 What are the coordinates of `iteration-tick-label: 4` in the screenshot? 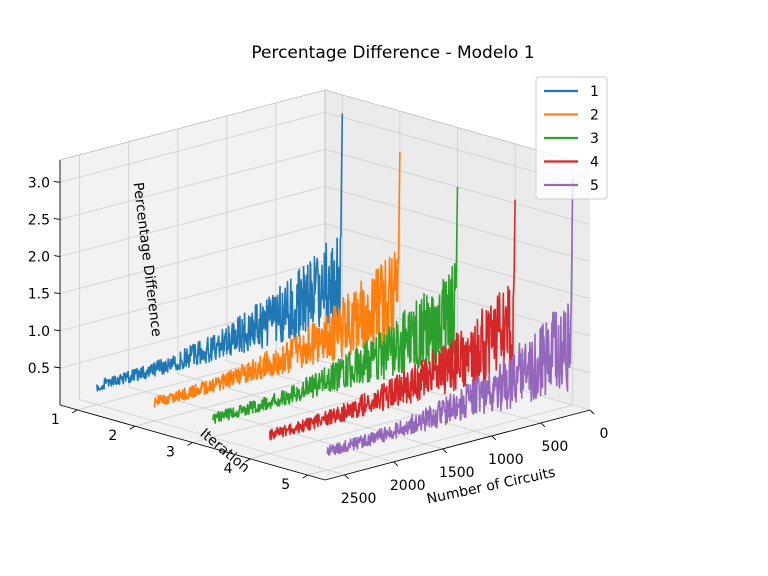 It's located at (228, 469).